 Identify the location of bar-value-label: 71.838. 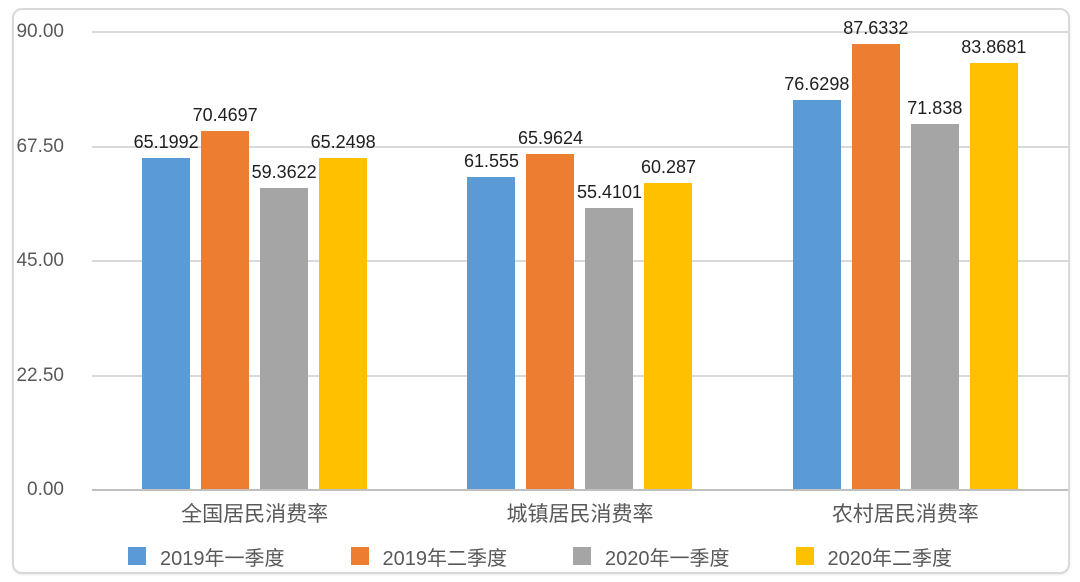
(935, 108).